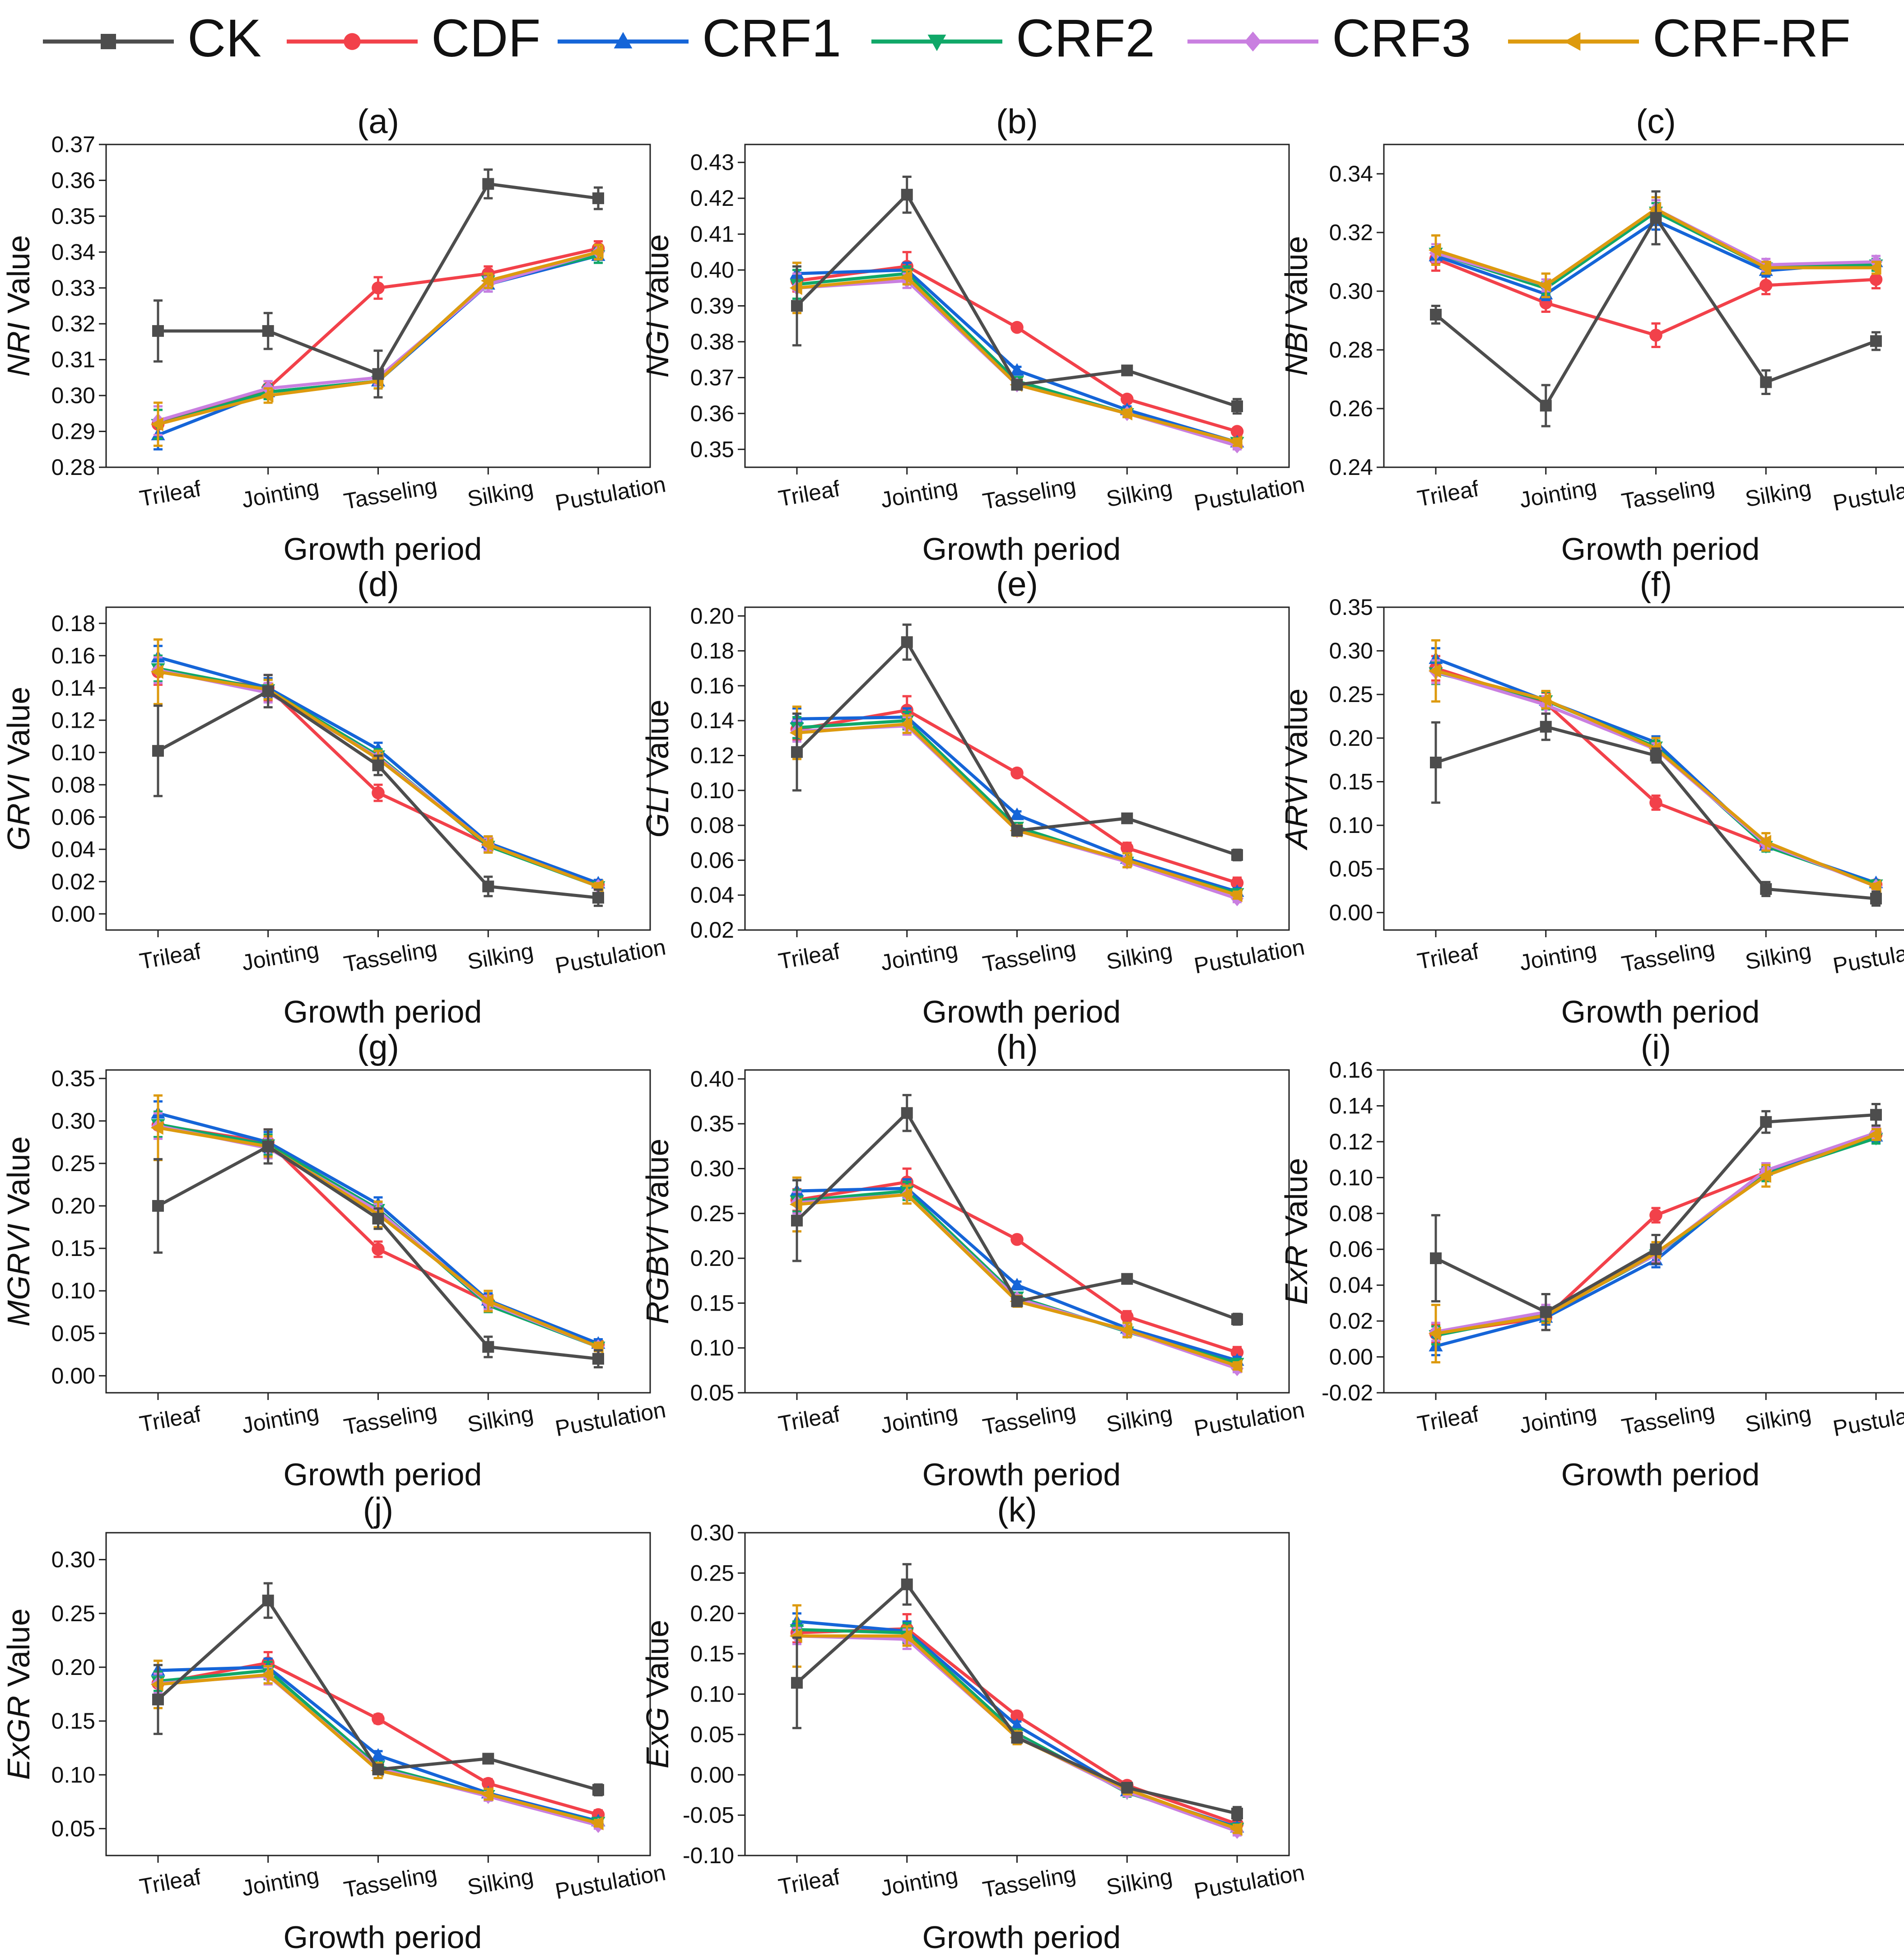 The height and width of the screenshot is (1958, 1904). What do you see at coordinates (73, 431) in the screenshot?
I see `y-tick-label: 0.29` at bounding box center [73, 431].